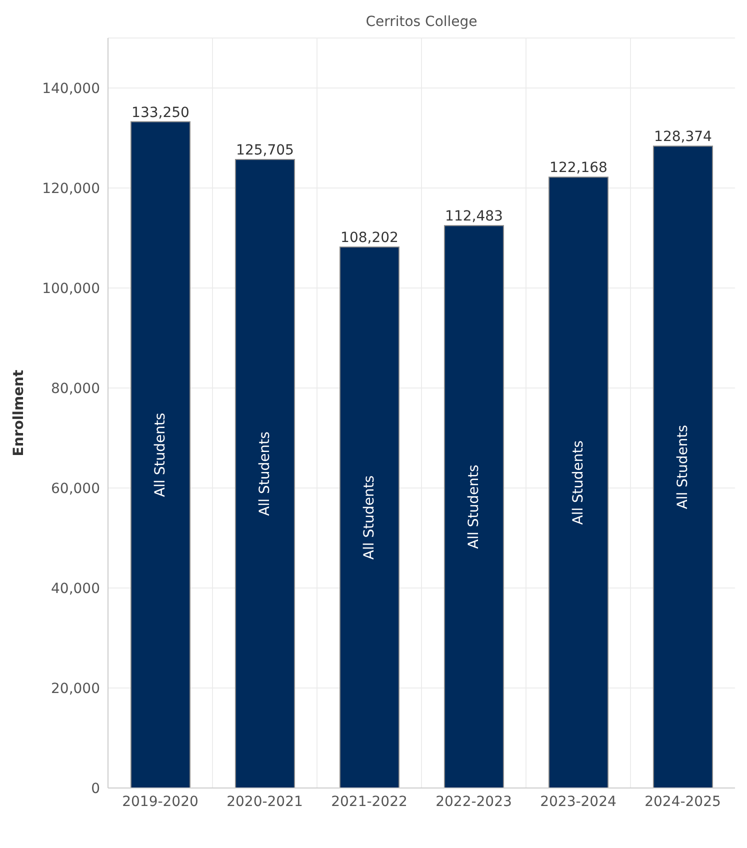 This screenshot has height=848, width=747. What do you see at coordinates (18, 413) in the screenshot?
I see `y-axis-title: Enrollment` at bounding box center [18, 413].